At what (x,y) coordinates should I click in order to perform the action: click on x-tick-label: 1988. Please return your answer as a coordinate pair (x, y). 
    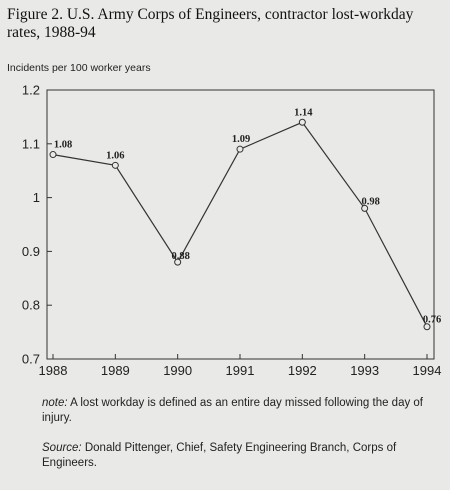
    Looking at the image, I should click on (53, 370).